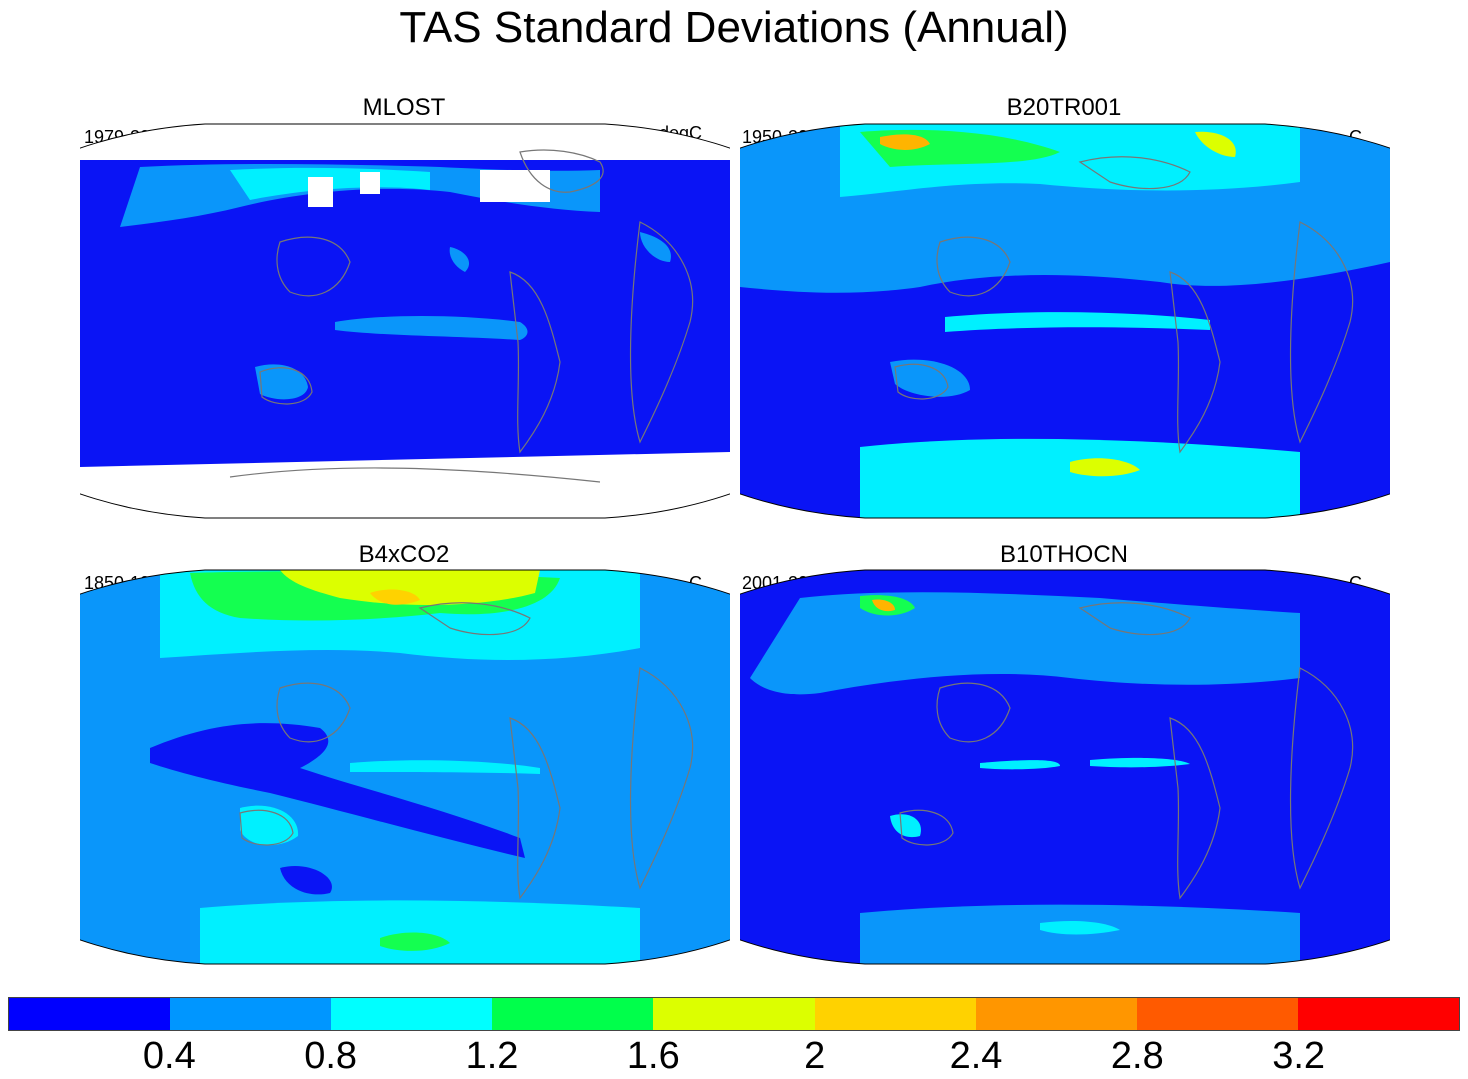 The width and height of the screenshot is (1468, 1079). I want to click on panel-title-mlost: MLOST, so click(404, 107).